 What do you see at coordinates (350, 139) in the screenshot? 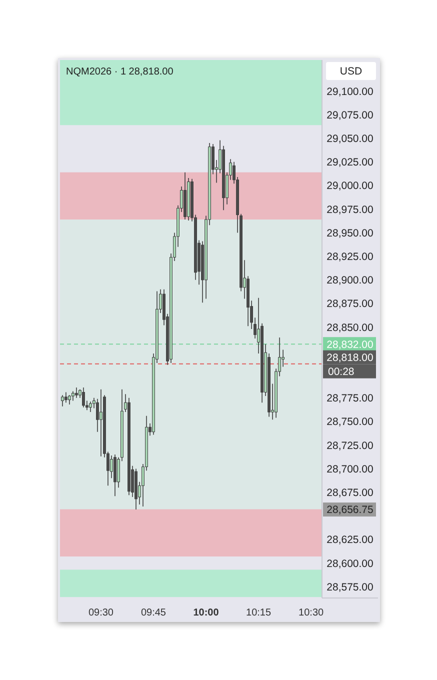
I see `y-tick-label: 29,050.00` at bounding box center [350, 139].